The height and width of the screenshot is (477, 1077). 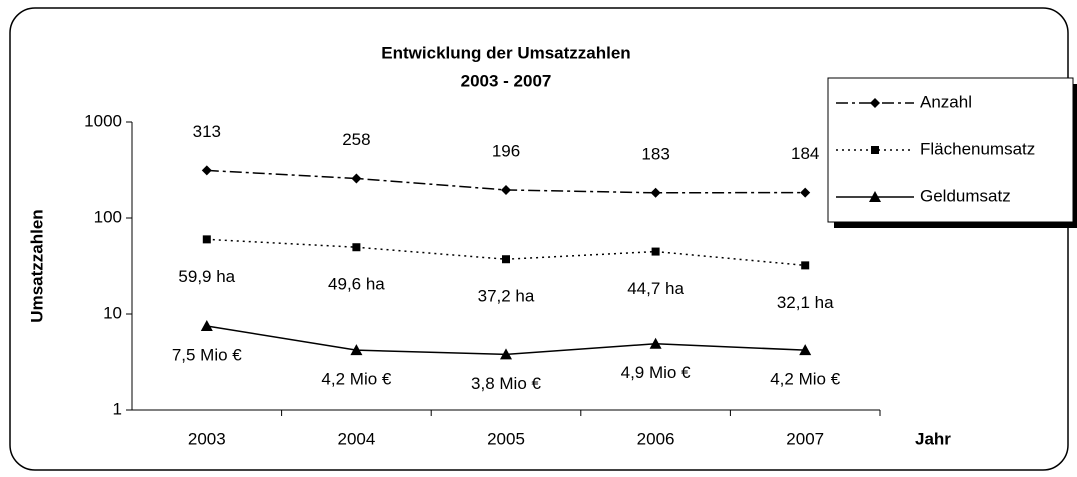 I want to click on x-tick-label: 2005, so click(x=506, y=438).